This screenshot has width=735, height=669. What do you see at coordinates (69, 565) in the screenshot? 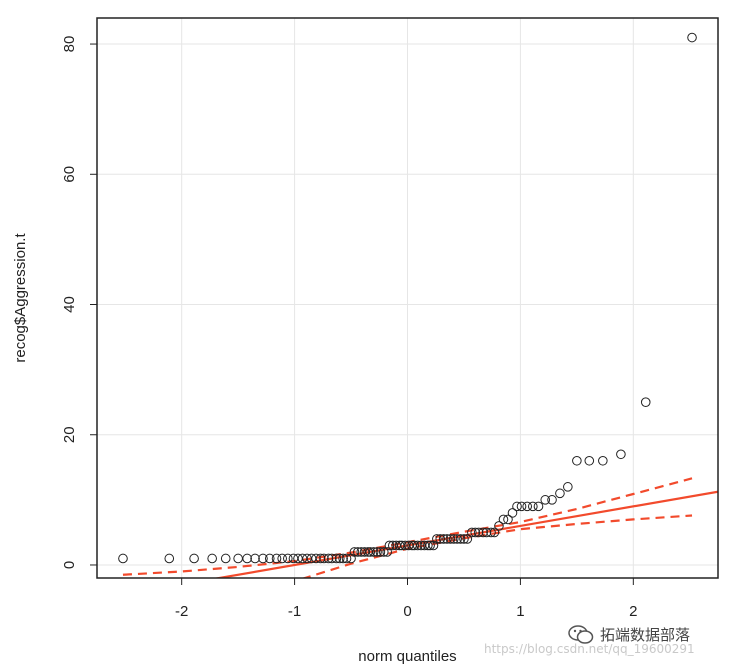
I see `y-tick-label: 0` at bounding box center [69, 565].